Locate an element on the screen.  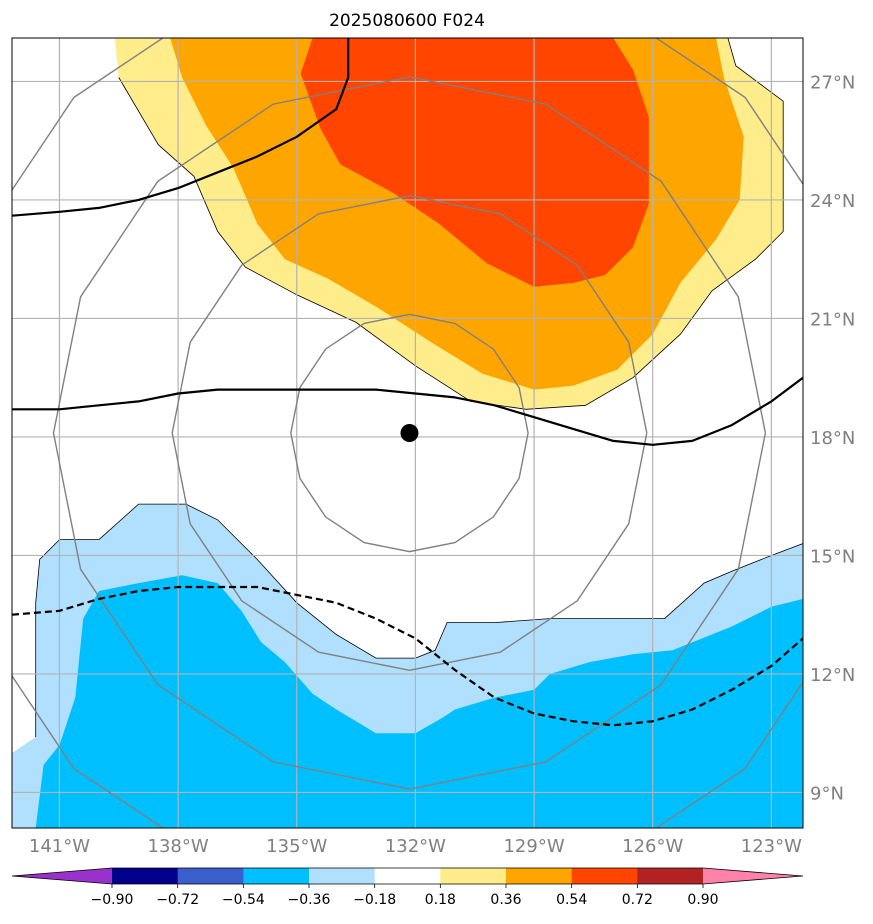
lat-tick-label: 9°N is located at coordinates (827, 793).